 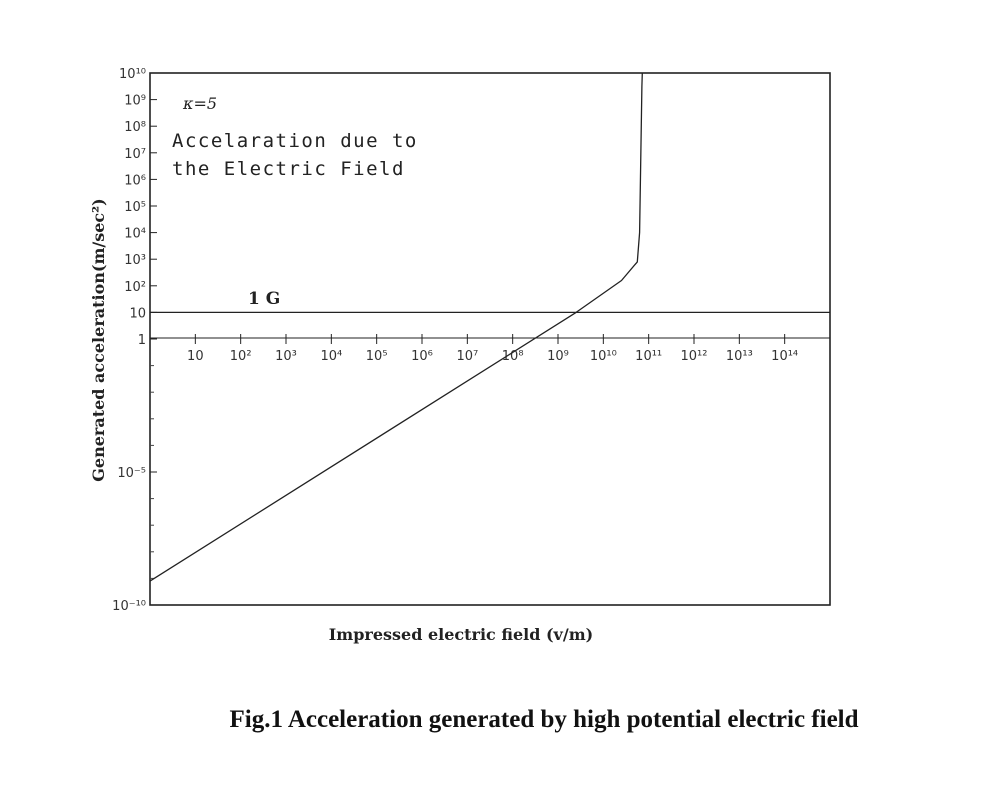 I want to click on x-tick-label: 10⁴, so click(x=331, y=356).